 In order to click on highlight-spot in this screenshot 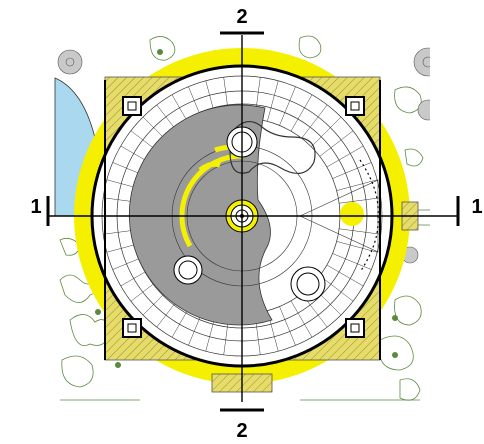, I will do `click(352, 214)`.